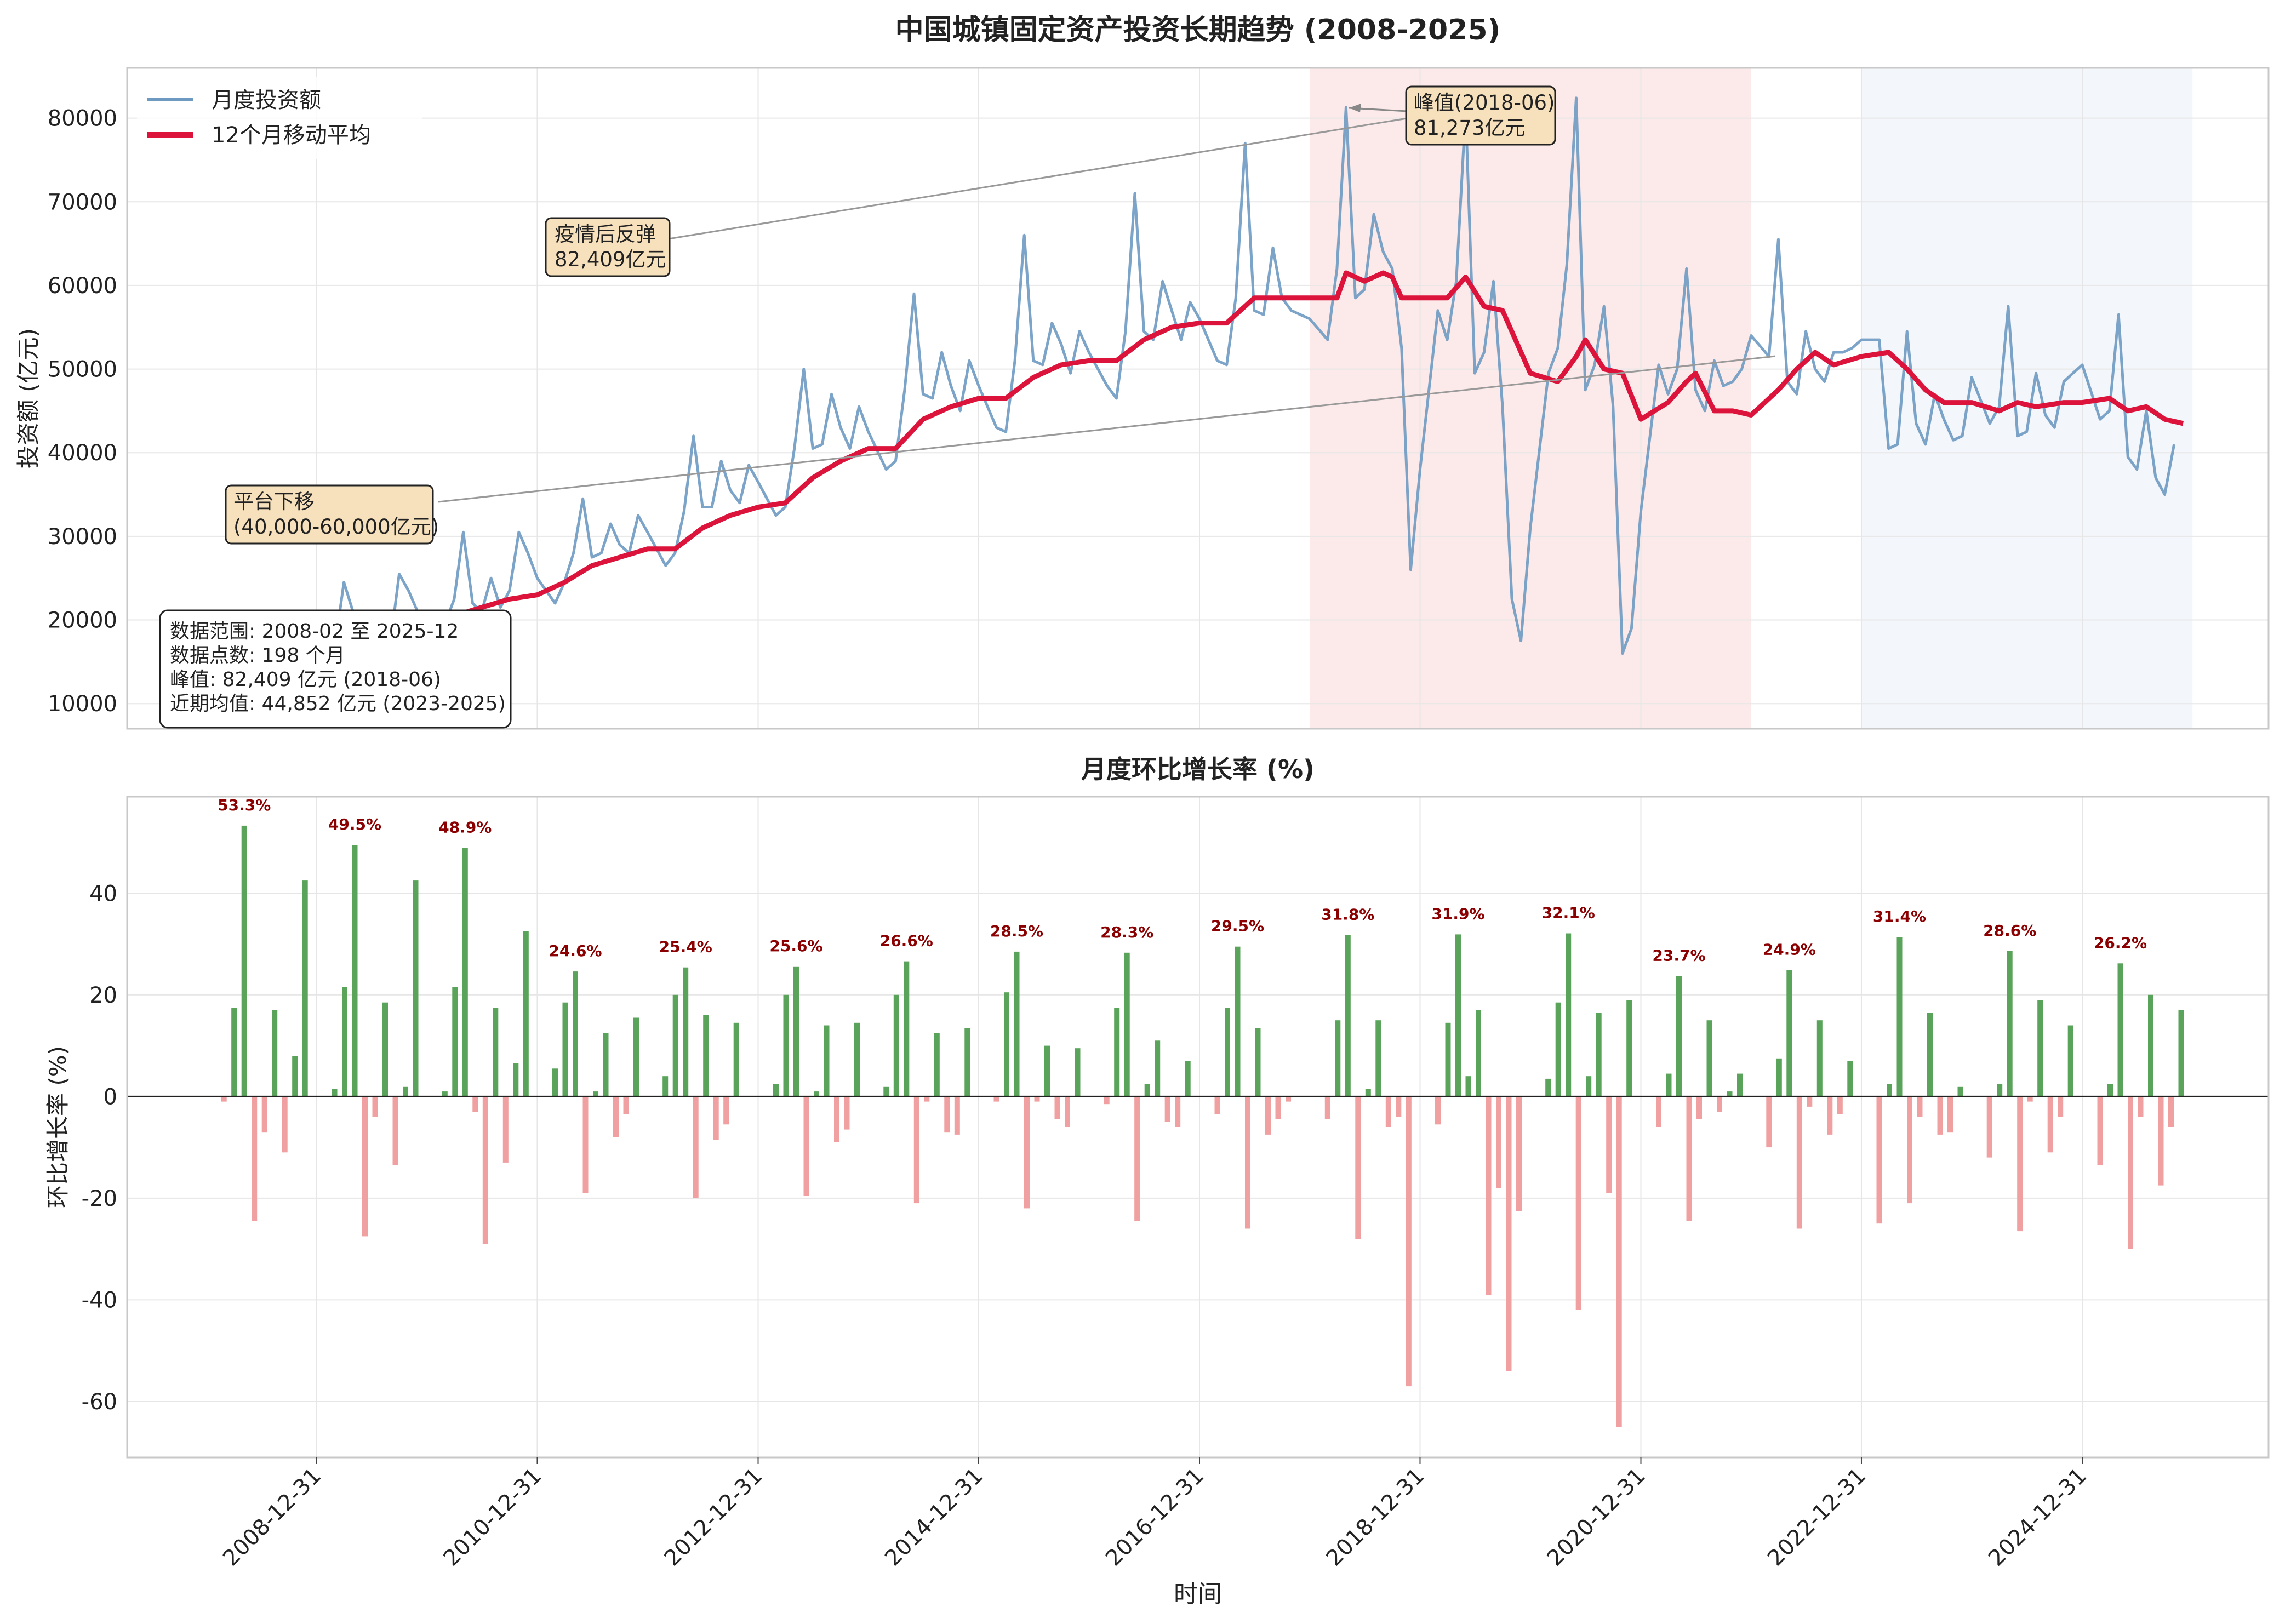 The width and height of the screenshot is (2285, 1624). Describe the element at coordinates (83, 202) in the screenshot. I see `y-tick-label: 70000` at that location.